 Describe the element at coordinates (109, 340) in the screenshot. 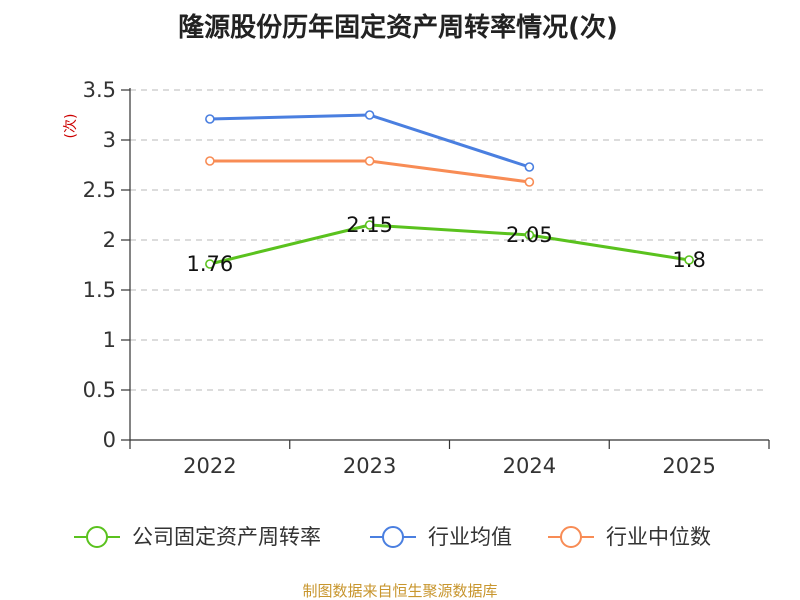

I see `y-tick-label: 1` at that location.